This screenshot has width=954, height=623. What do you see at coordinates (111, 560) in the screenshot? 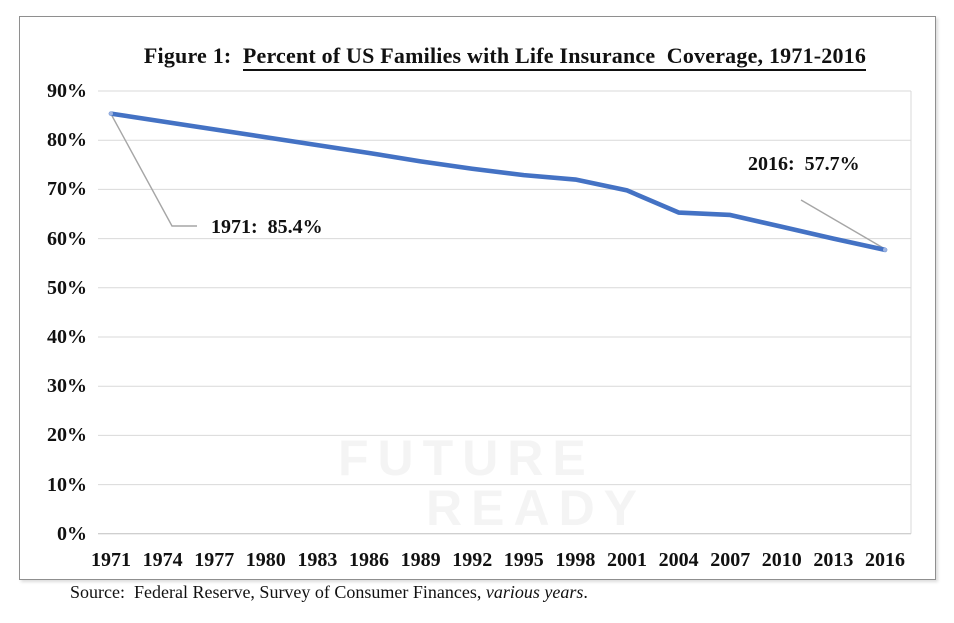
I see `x-axis-tick-label: 1971` at bounding box center [111, 560].